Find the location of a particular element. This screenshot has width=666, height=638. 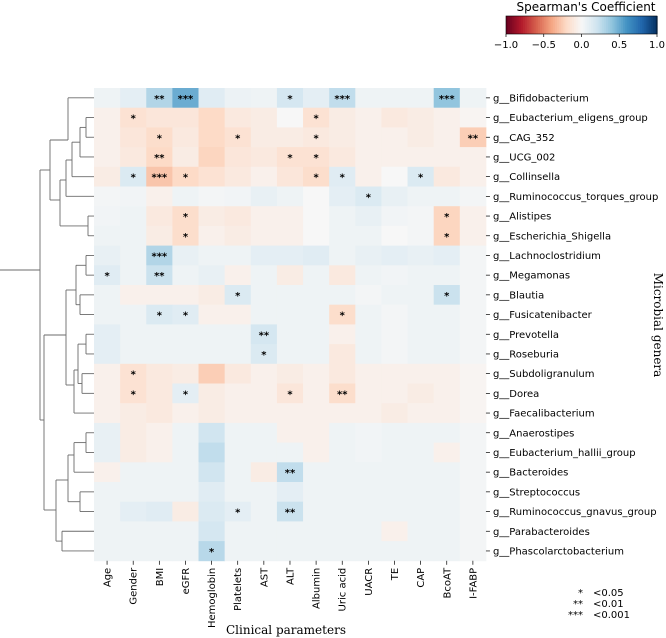

significance-legend: * <0.05 ** <0.01 *** <0.001 is located at coordinates (599, 604).